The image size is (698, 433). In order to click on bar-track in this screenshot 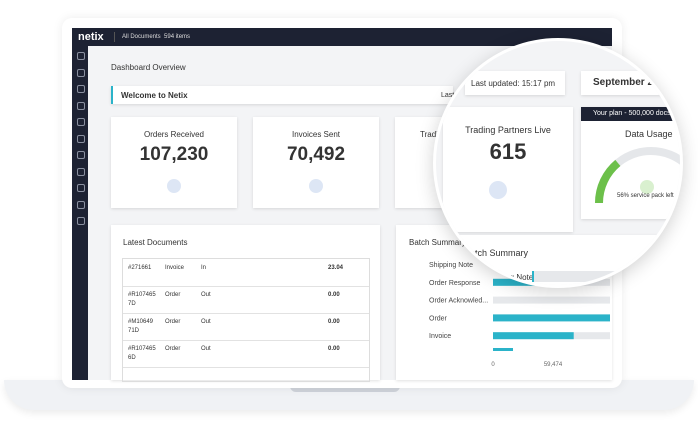, I will do `click(551, 300)`.